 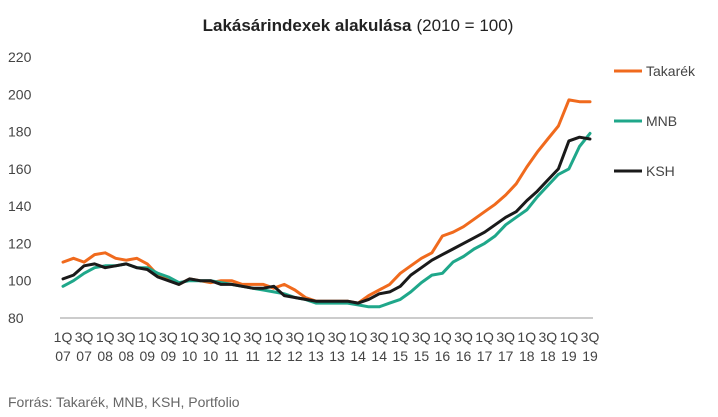 I want to click on x-tick-label: 3Q 12, so click(x=295, y=346).